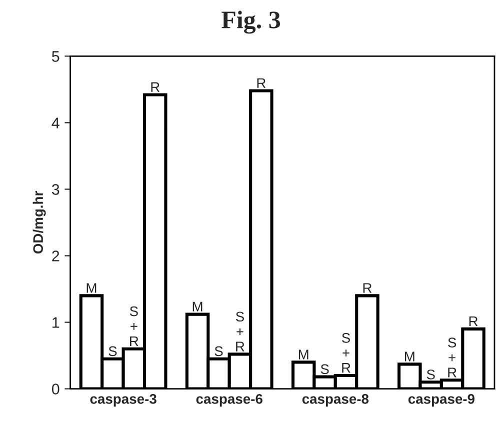  Describe the element at coordinates (39, 222) in the screenshot. I see `y-axis-title: OD/mg.hr` at that location.